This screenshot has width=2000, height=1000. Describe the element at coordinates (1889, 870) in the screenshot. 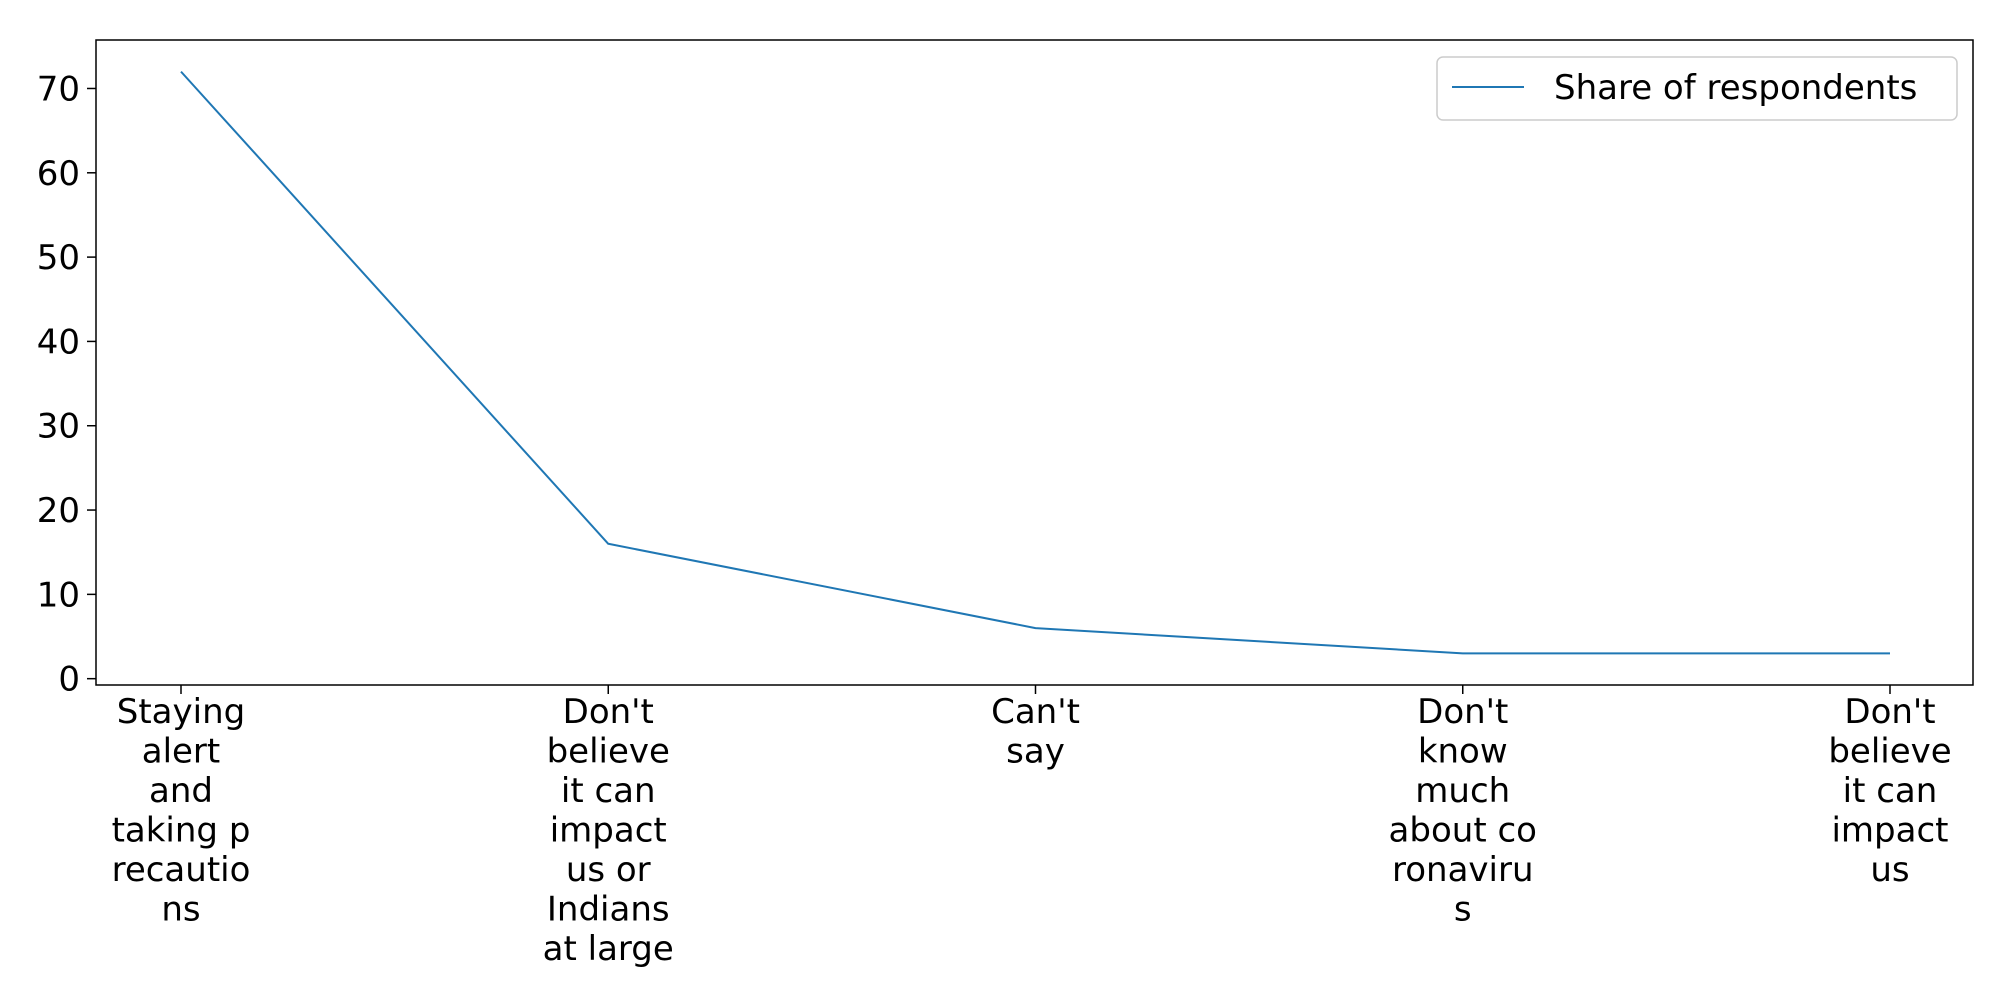

I see `x-tick-label-line: us` at that location.